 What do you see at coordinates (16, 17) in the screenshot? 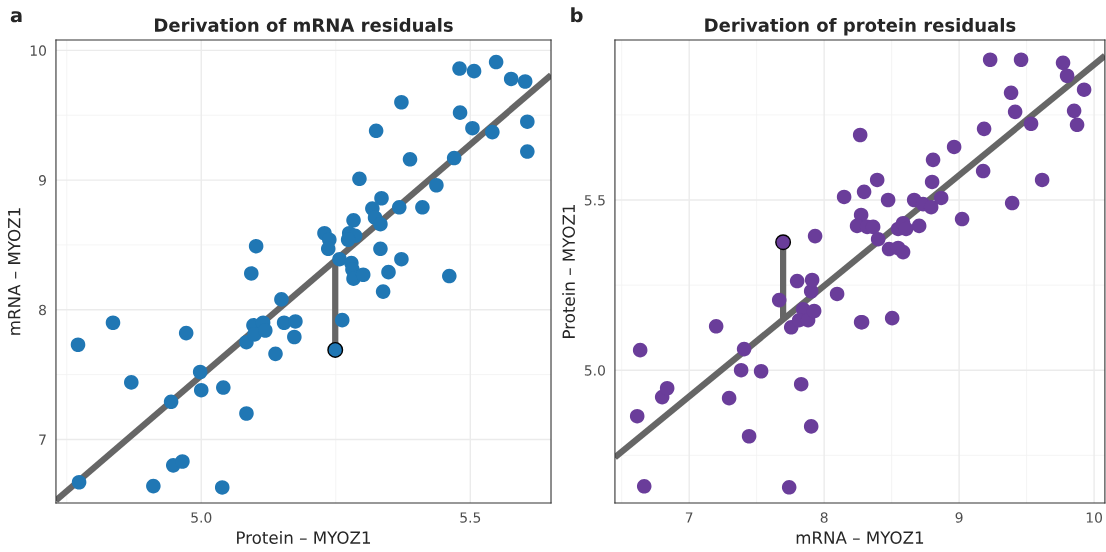
I see `text: a` at bounding box center [16, 17].